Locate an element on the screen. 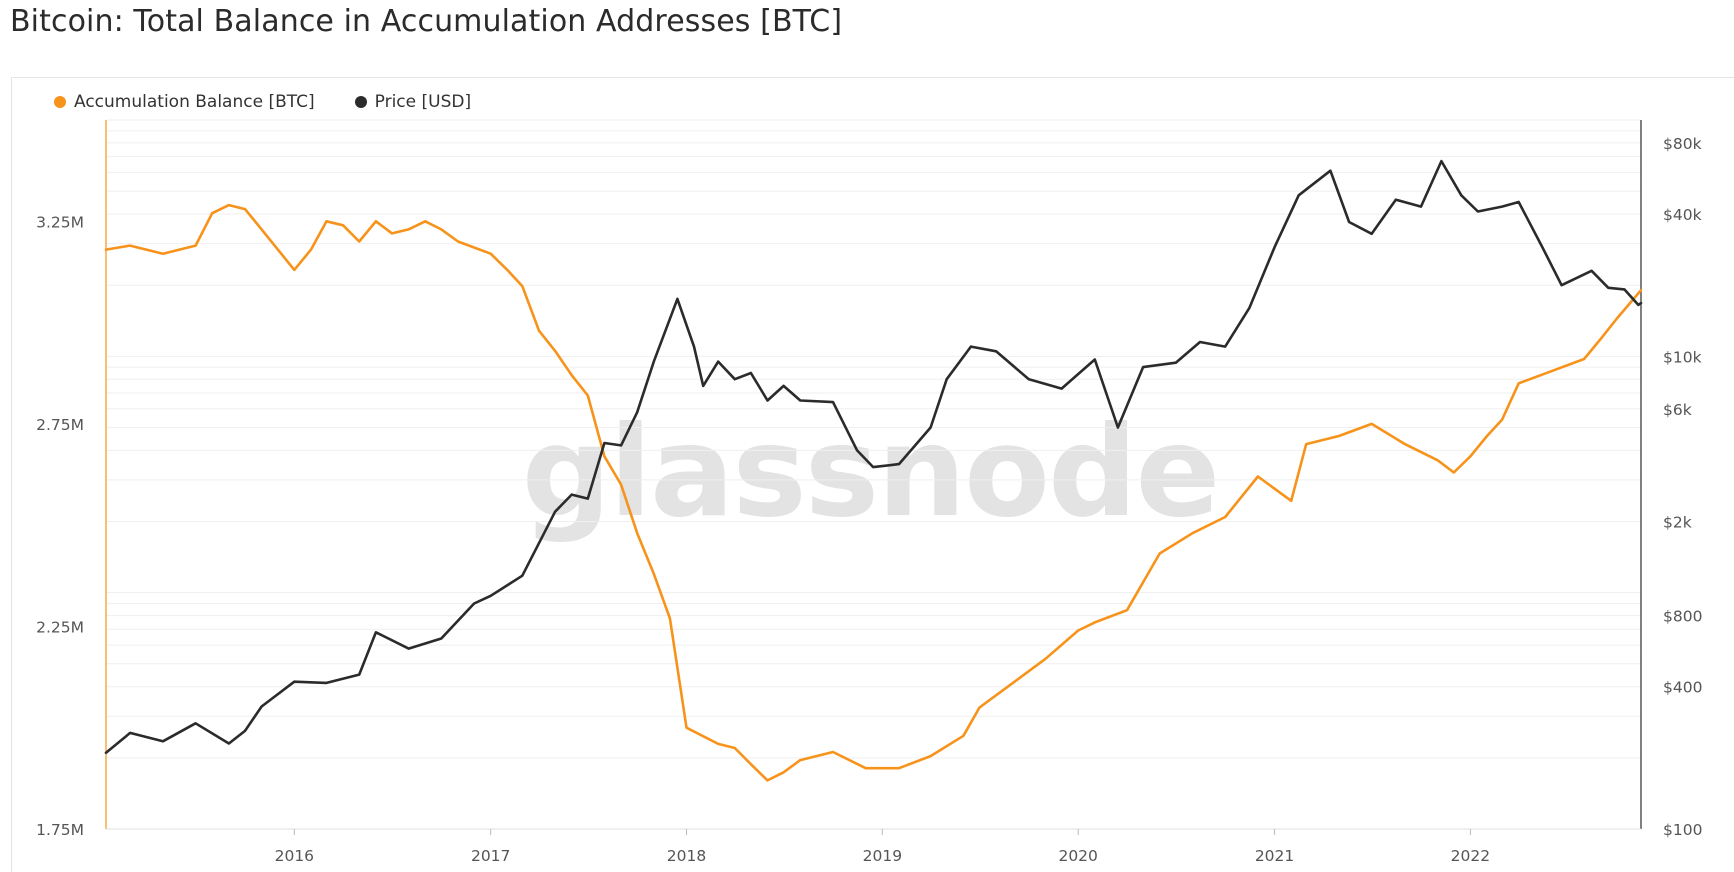 This screenshot has width=1734, height=872. legend-item-accumulation-balance: Accumulation Balance [BTC] is located at coordinates (184, 102).